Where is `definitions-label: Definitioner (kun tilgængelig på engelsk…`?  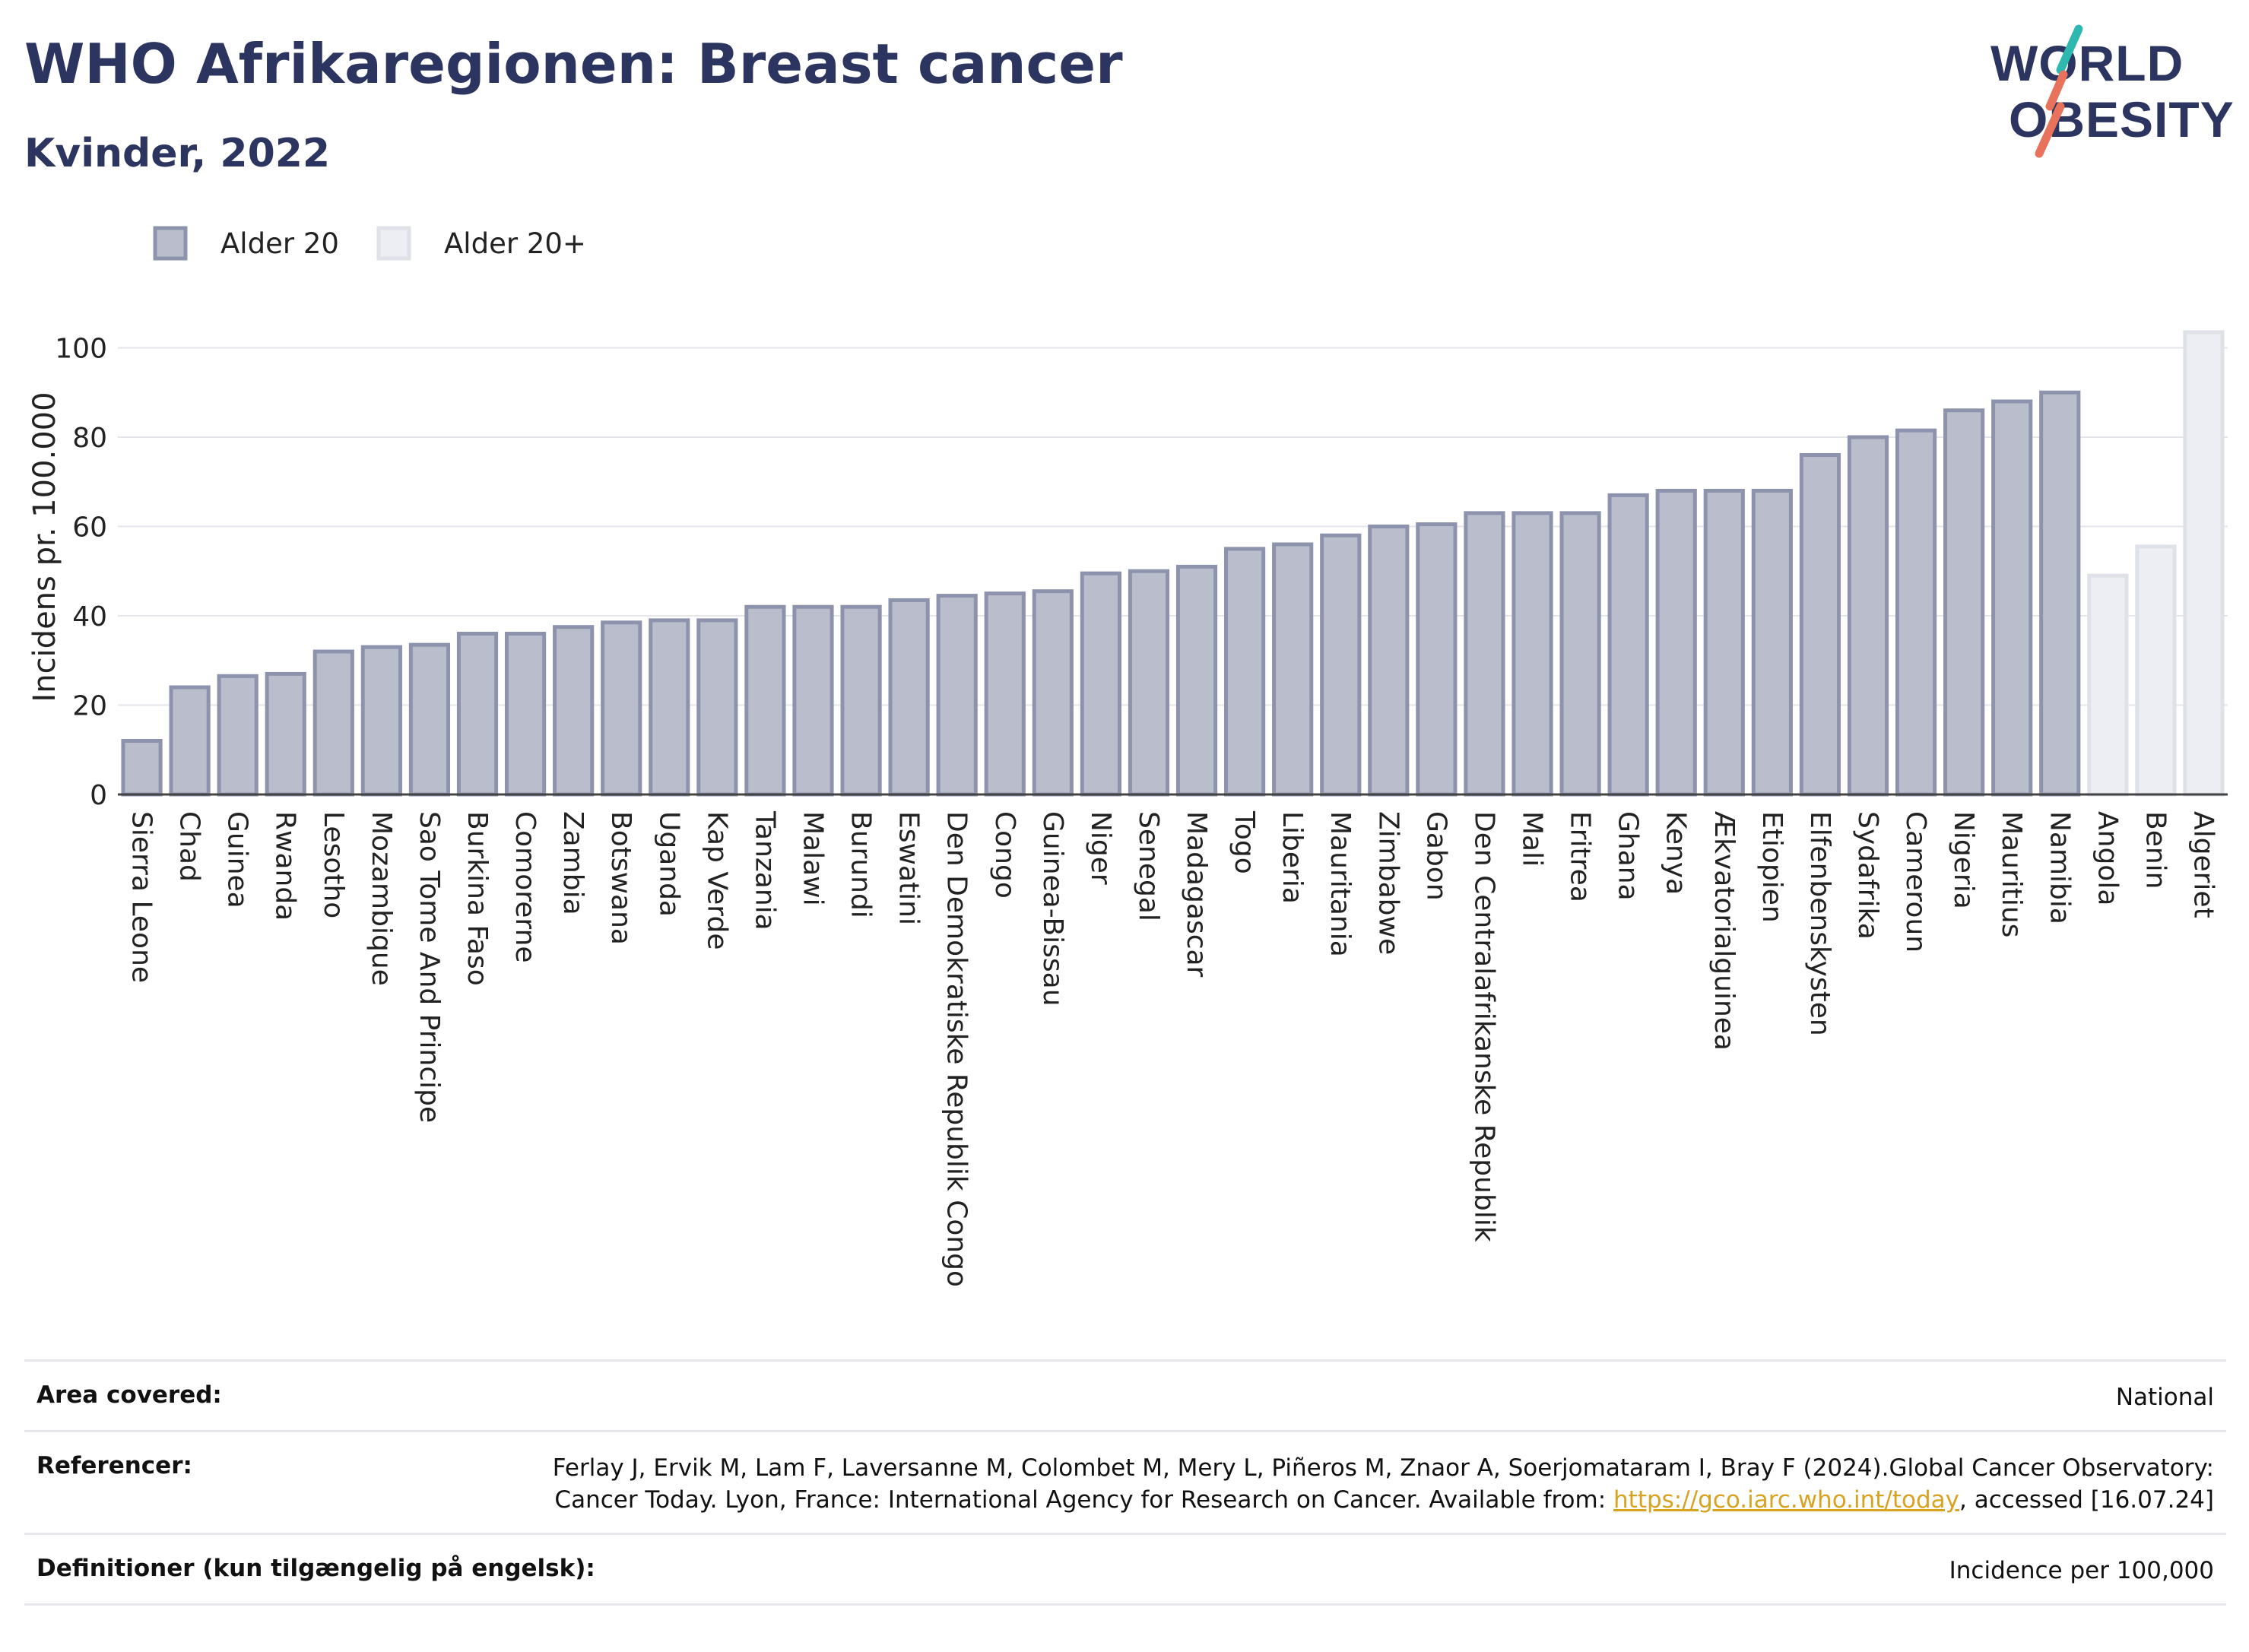 definitions-label: Definitioner (kun tilgængelig på engelsk… is located at coordinates (315, 1568).